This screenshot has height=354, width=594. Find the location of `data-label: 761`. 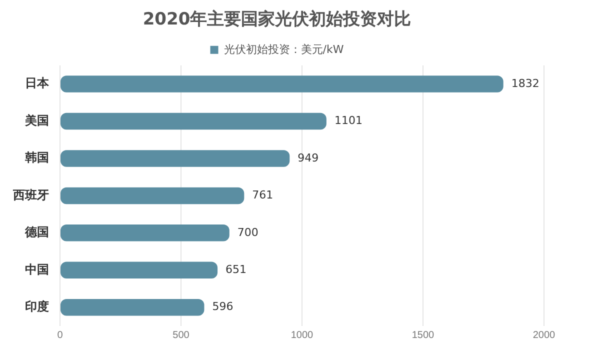

data-label: 761 is located at coordinates (263, 195).